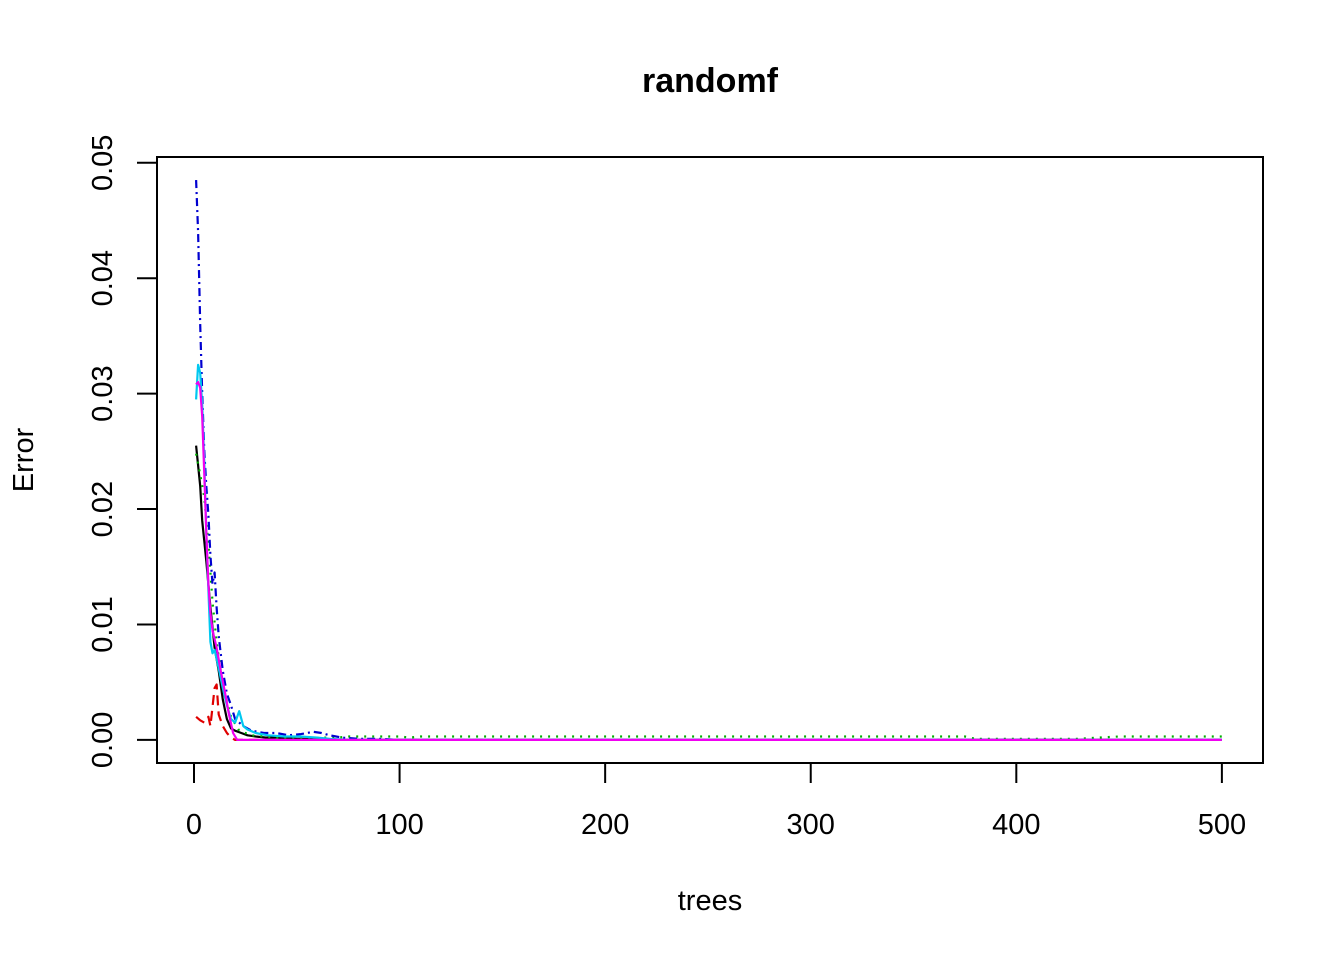 Image resolution: width=1344 pixels, height=960 pixels. I want to click on x-tick-label-1: 100, so click(399, 825).